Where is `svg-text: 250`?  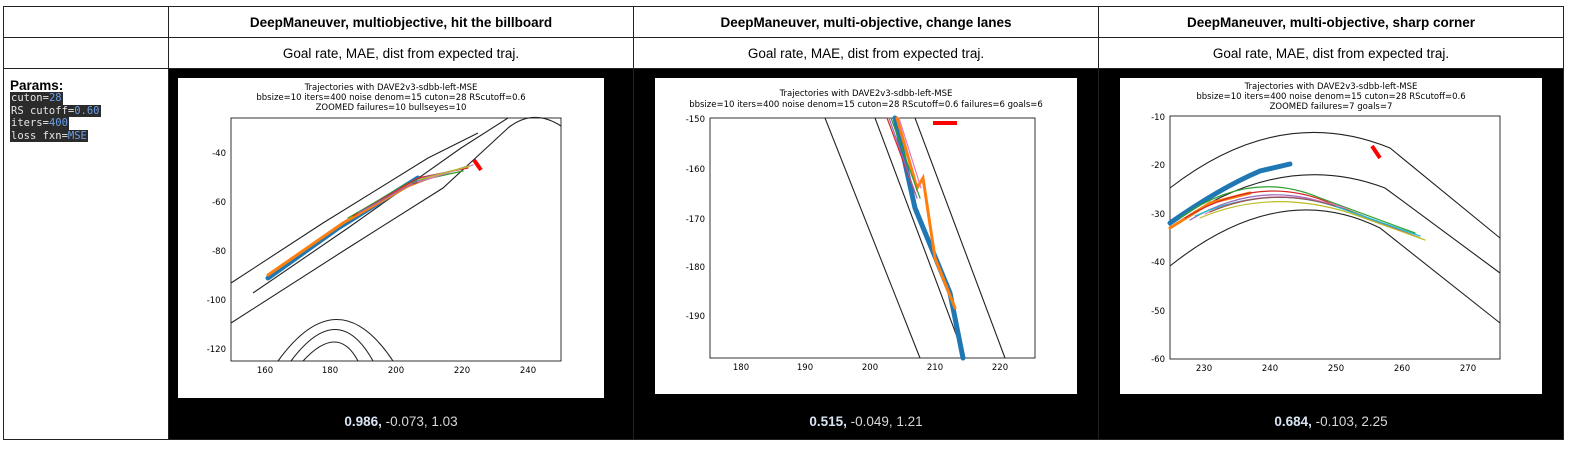 svg-text: 250 is located at coordinates (1336, 369).